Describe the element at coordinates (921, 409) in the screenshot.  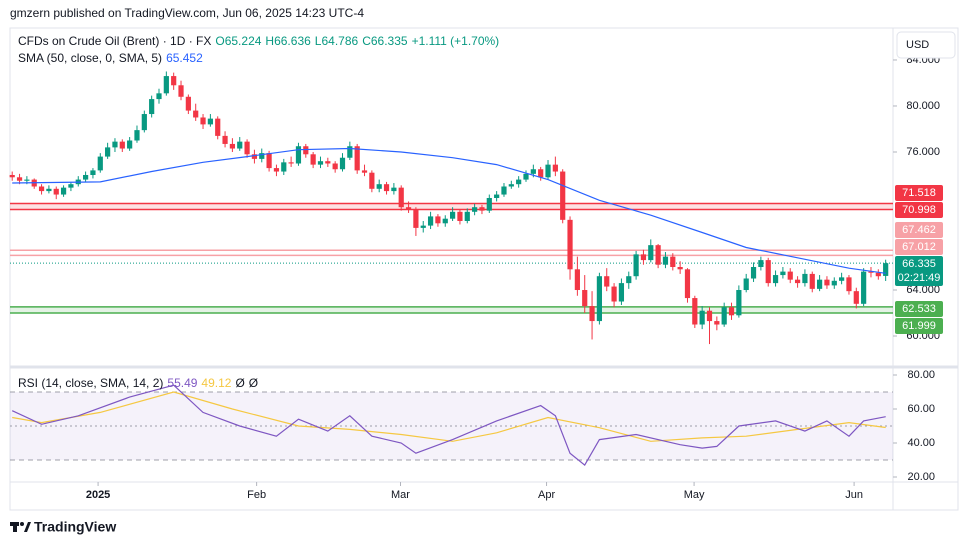
I see `rsi-y-tick-label: 60.00` at that location.